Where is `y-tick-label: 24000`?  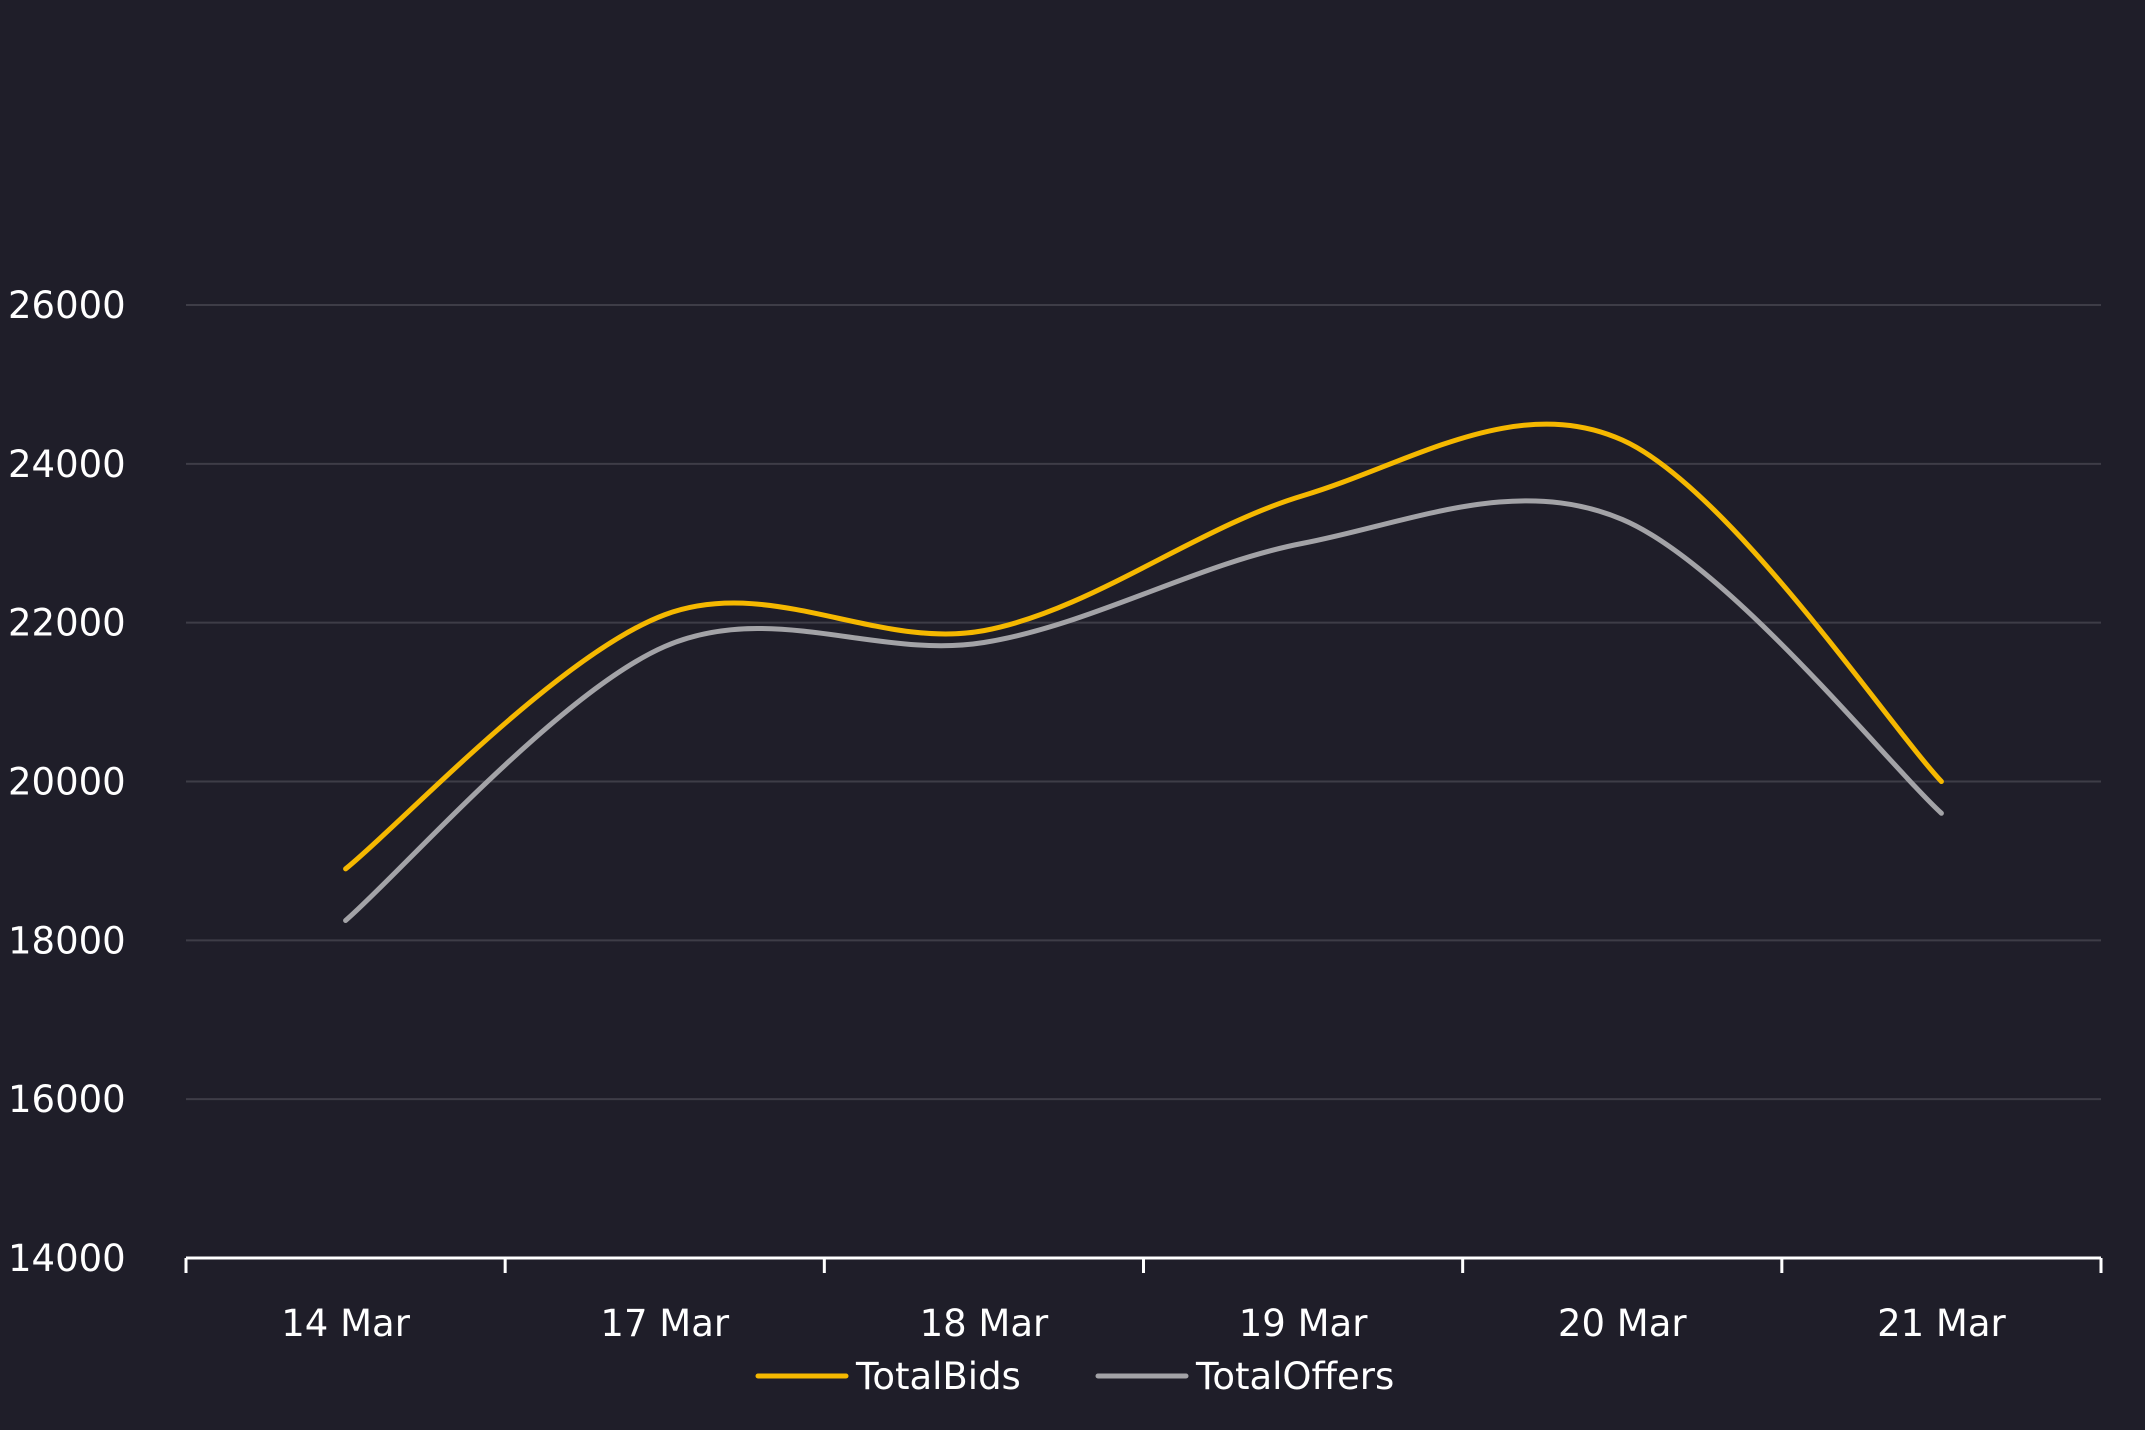
y-tick-label: 24000 is located at coordinates (67, 464).